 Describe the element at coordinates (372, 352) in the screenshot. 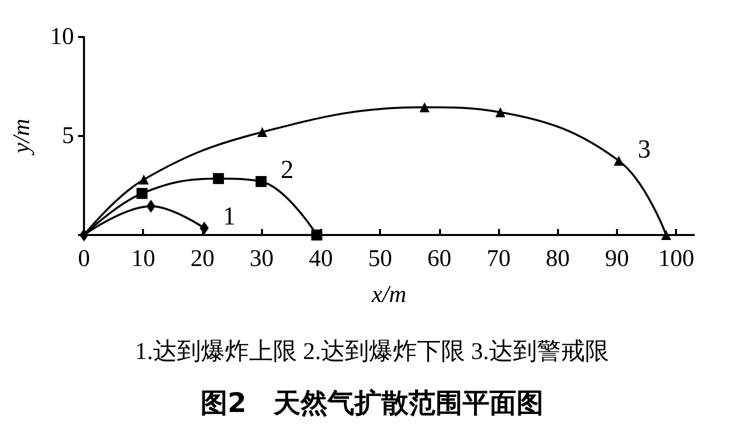

I see `text: 1.达到爆炸上限 2.达到爆炸下限 3.达到警戒限` at that location.